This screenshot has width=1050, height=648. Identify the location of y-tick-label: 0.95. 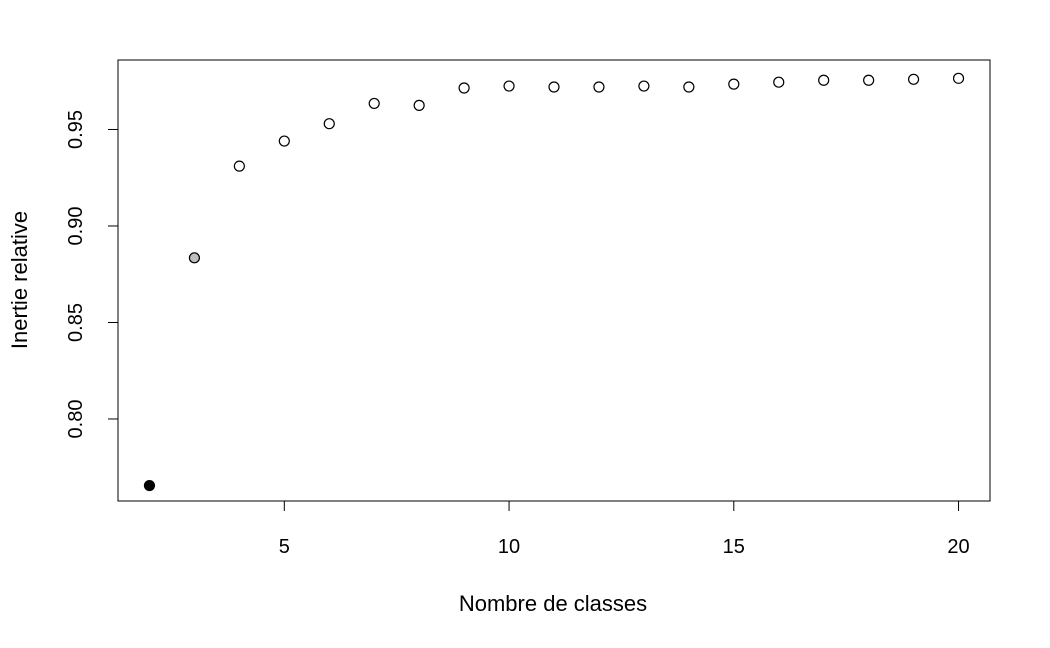
(76, 129).